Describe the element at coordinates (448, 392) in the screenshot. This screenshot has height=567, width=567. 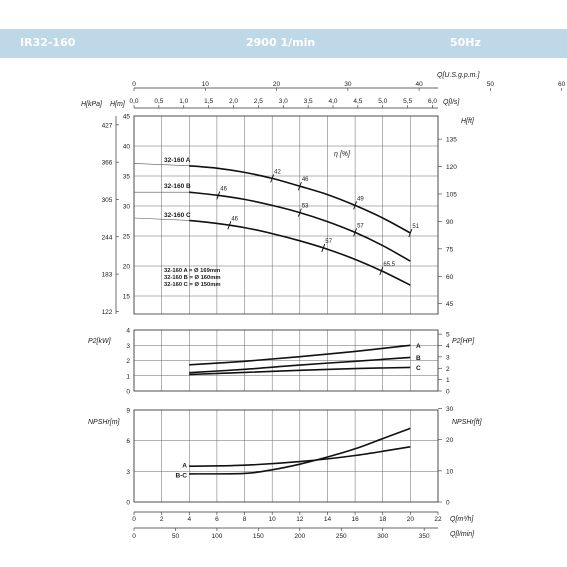
I see `power-hp-tick-label: 0` at that location.